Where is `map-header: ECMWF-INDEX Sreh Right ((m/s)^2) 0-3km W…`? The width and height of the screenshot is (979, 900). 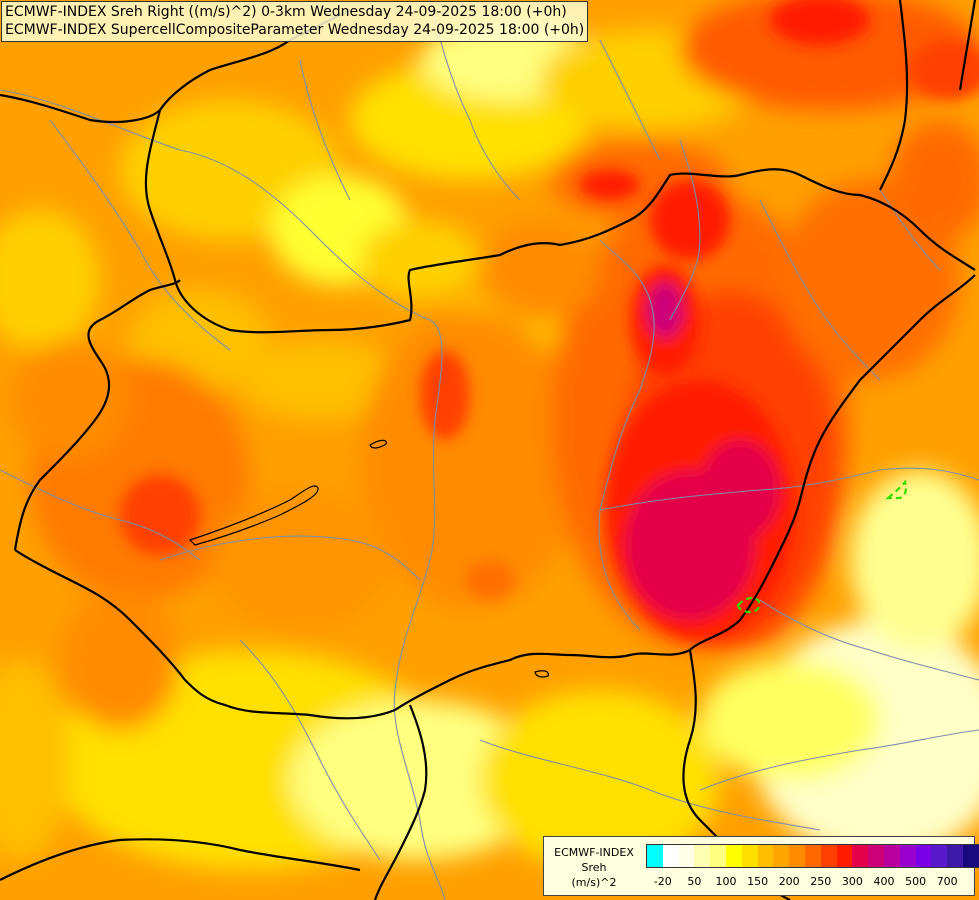 map-header: ECMWF-INDEX Sreh Right ((m/s)^2) 0-3km W… is located at coordinates (295, 21).